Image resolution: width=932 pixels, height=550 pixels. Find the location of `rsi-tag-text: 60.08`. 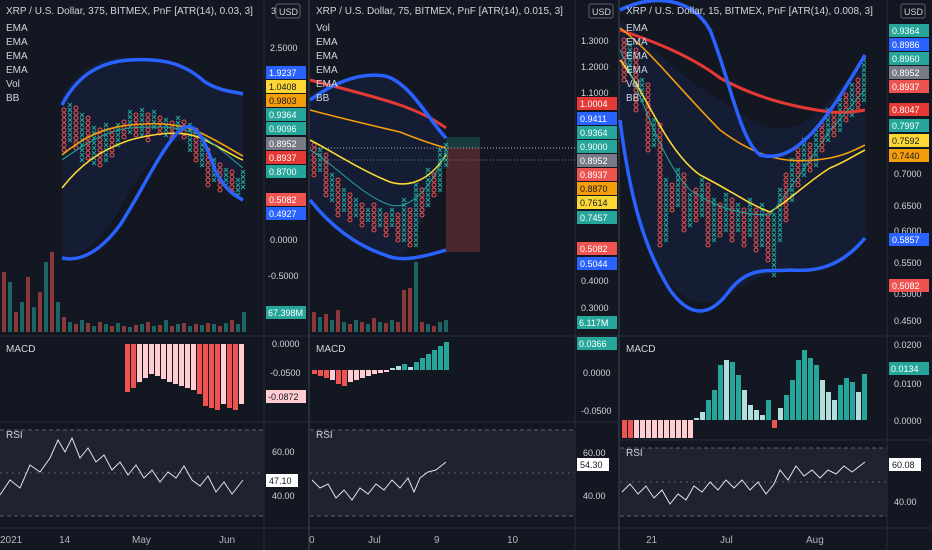

rsi-tag-text: 60.08 is located at coordinates (903, 465).